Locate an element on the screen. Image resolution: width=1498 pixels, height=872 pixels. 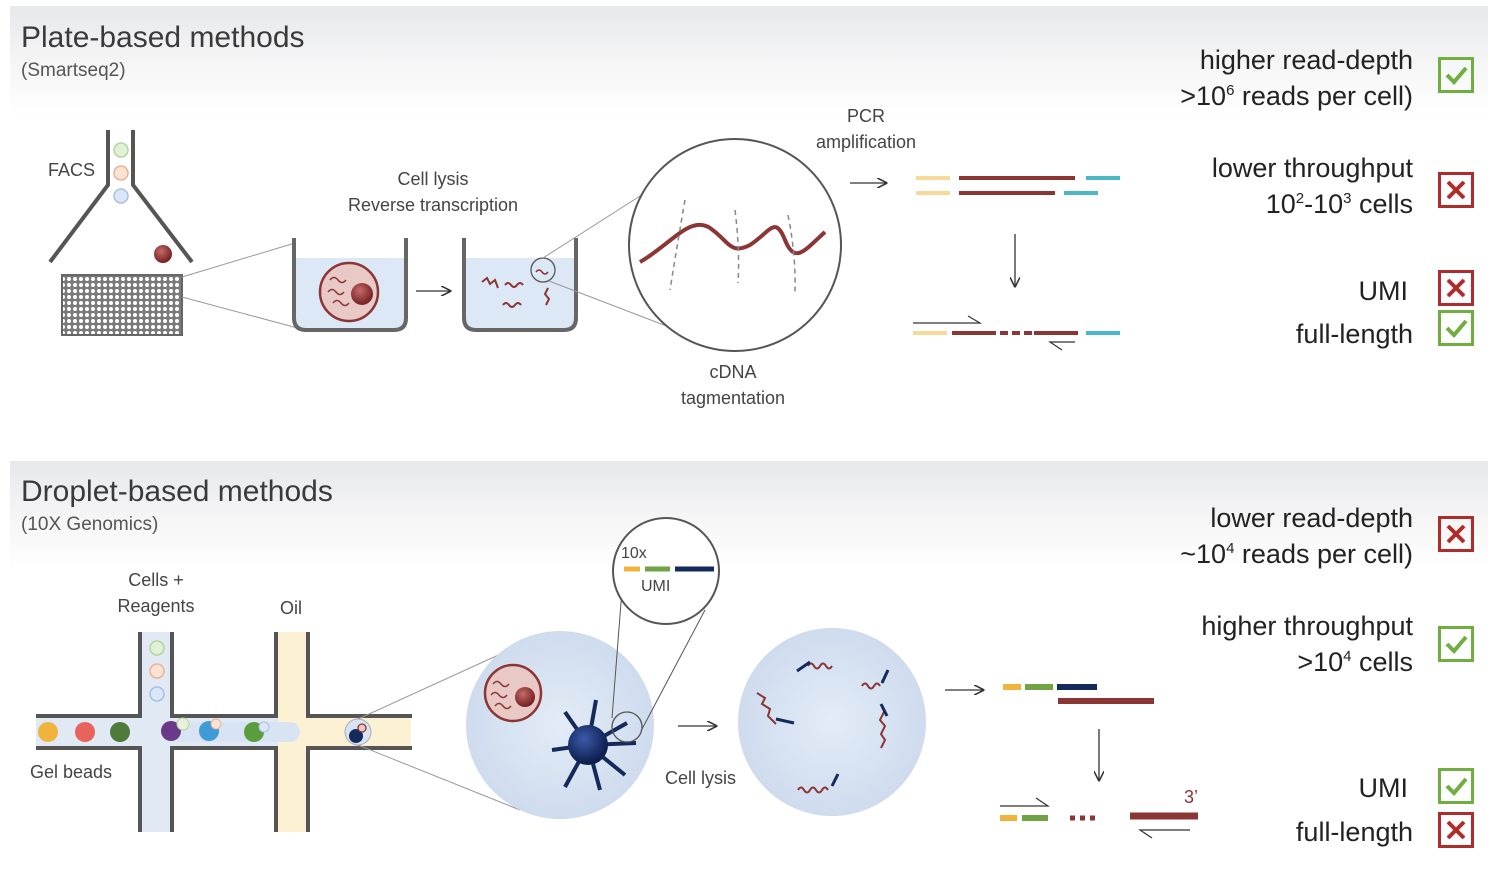
cell-green is located at coordinates (121, 150).